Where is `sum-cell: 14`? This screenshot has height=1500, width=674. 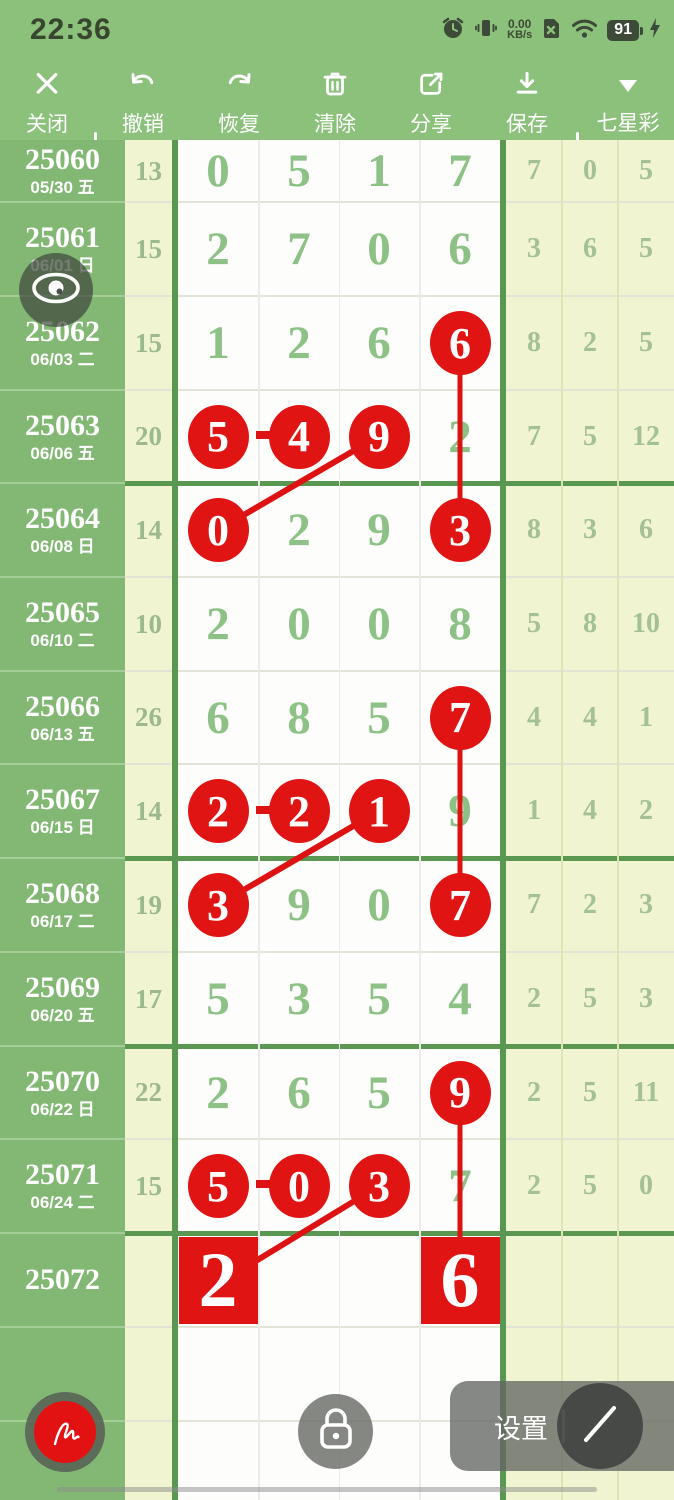 sum-cell: 14 is located at coordinates (148, 810).